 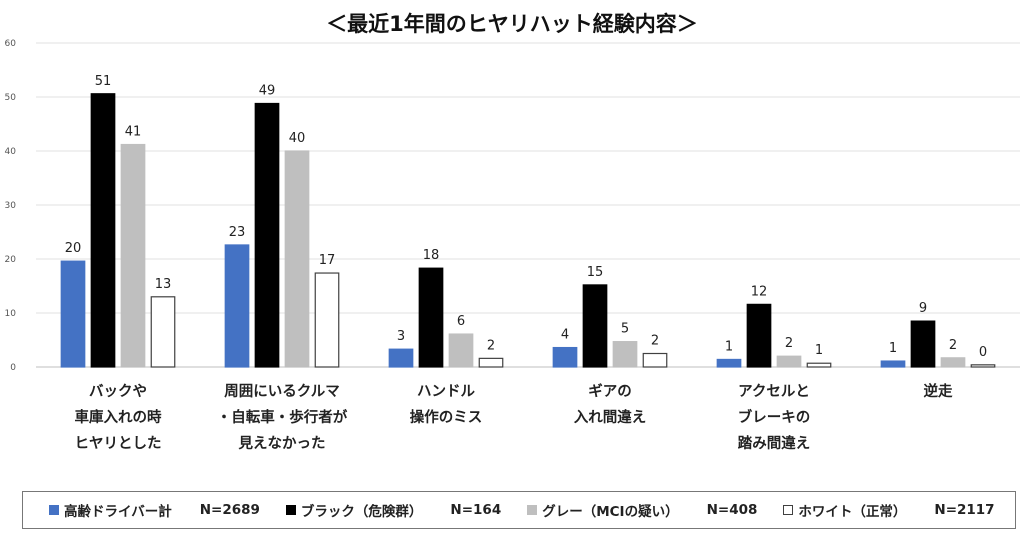 What do you see at coordinates (73, 248) in the screenshot?
I see `data-label: 20` at bounding box center [73, 248].